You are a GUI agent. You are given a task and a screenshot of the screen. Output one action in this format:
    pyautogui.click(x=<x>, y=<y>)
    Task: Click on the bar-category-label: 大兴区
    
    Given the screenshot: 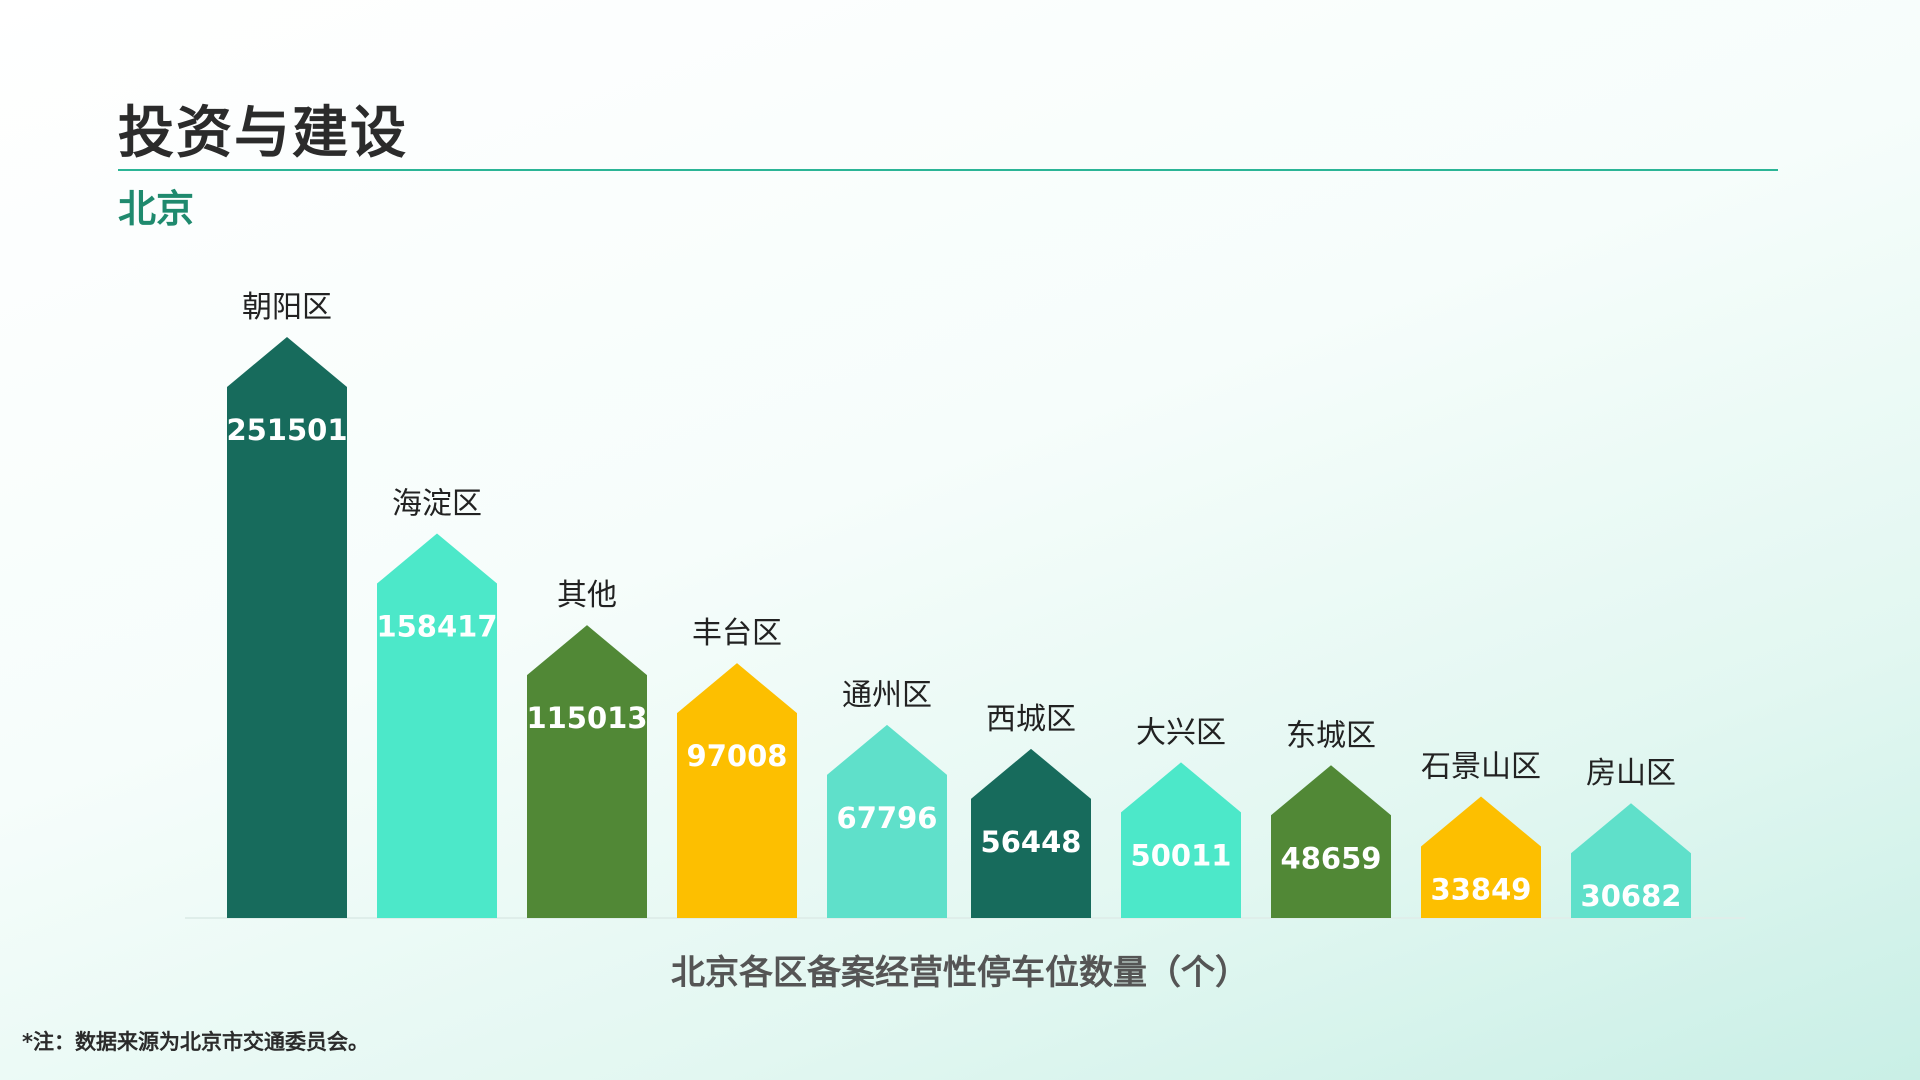 What is the action you would take?
    pyautogui.click(x=1181, y=732)
    